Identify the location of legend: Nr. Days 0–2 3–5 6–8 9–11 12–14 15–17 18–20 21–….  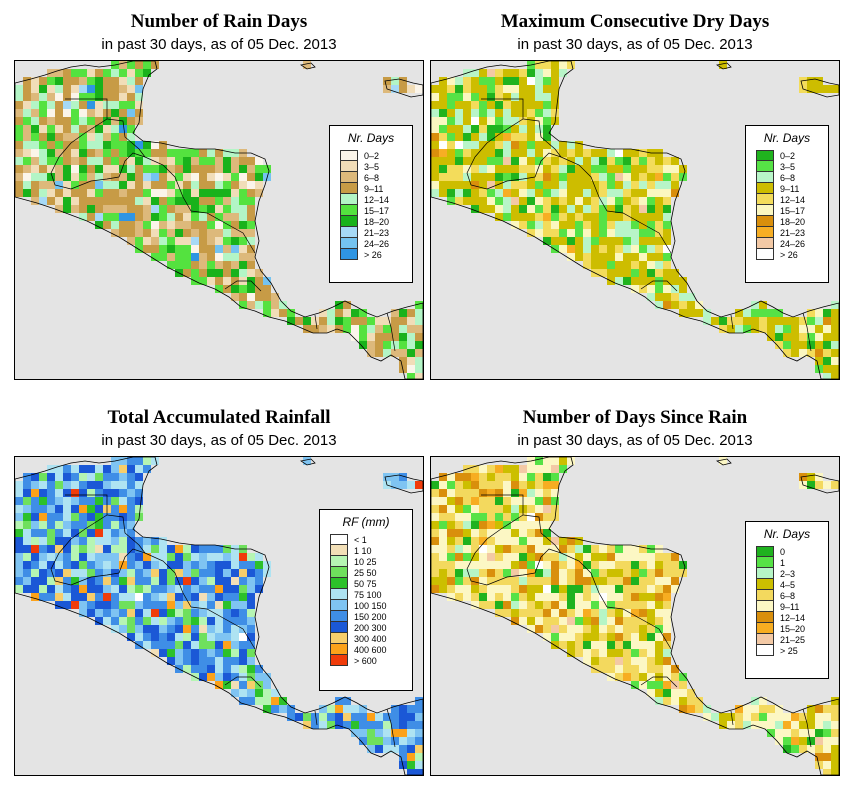
(371, 204).